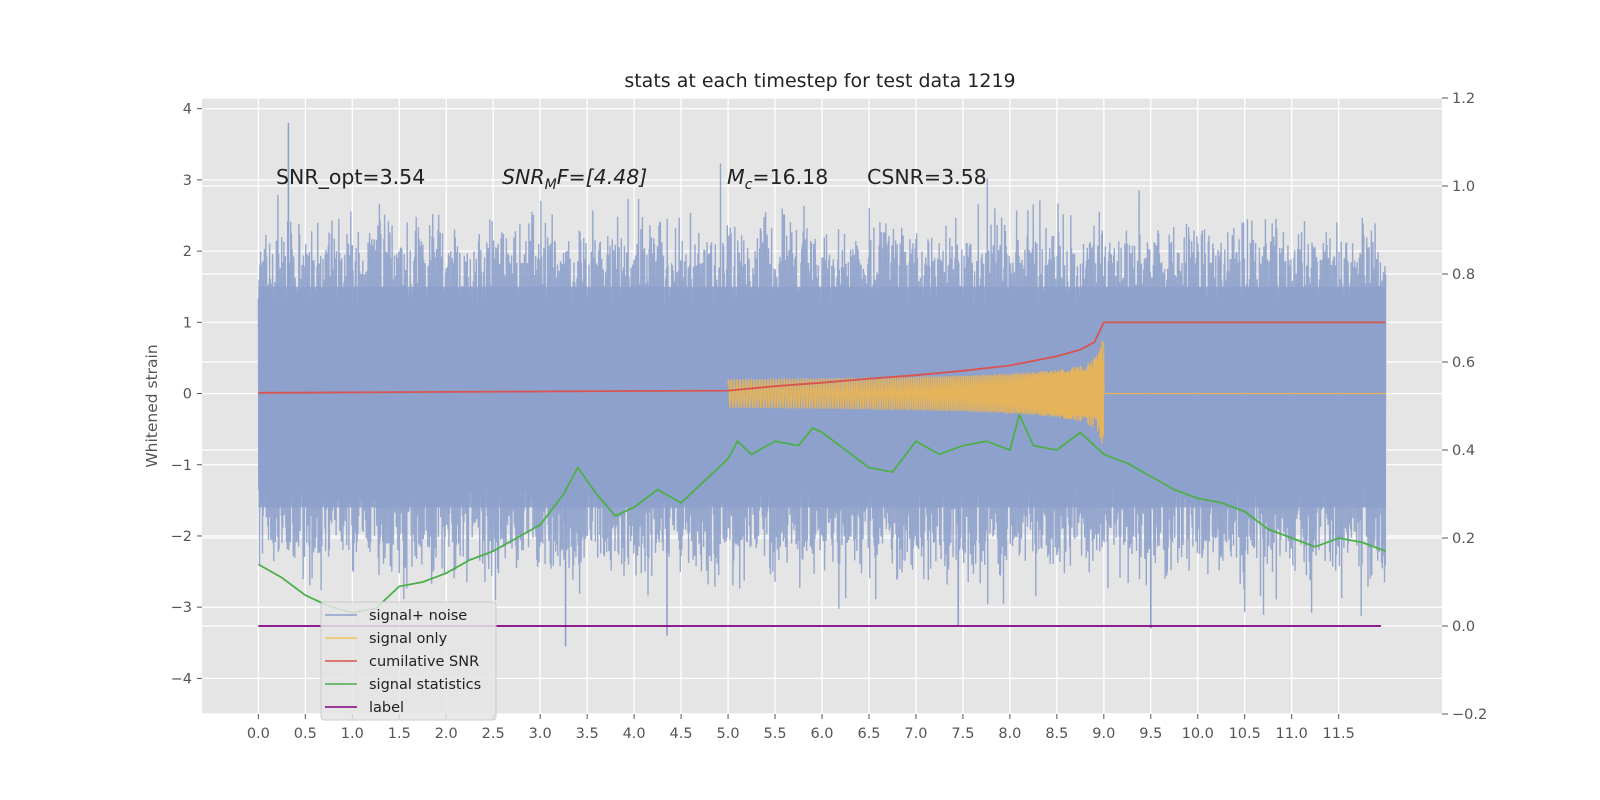 The image size is (1600, 800). What do you see at coordinates (1245, 734) in the screenshot?
I see `x-tick-label: 10.5` at bounding box center [1245, 734].